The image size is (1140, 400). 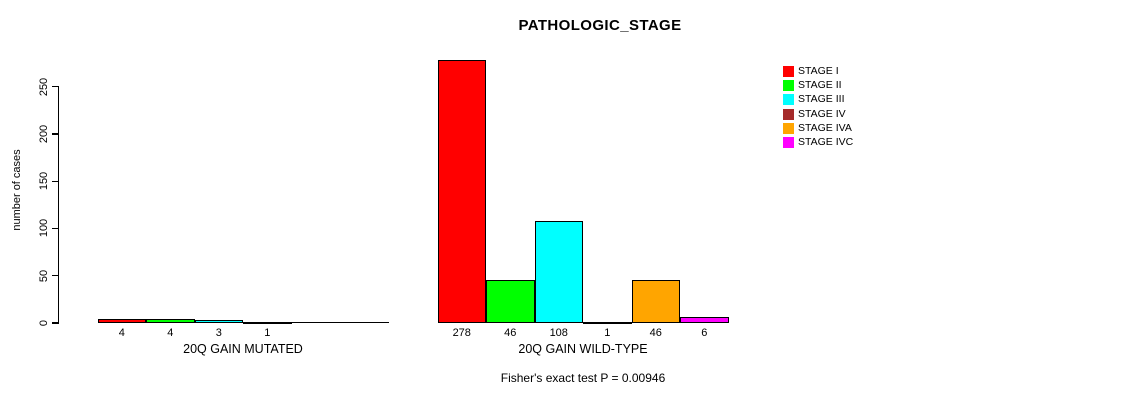 What do you see at coordinates (44, 275) in the screenshot?
I see `y-axis-tick-label: 50` at bounding box center [44, 275].